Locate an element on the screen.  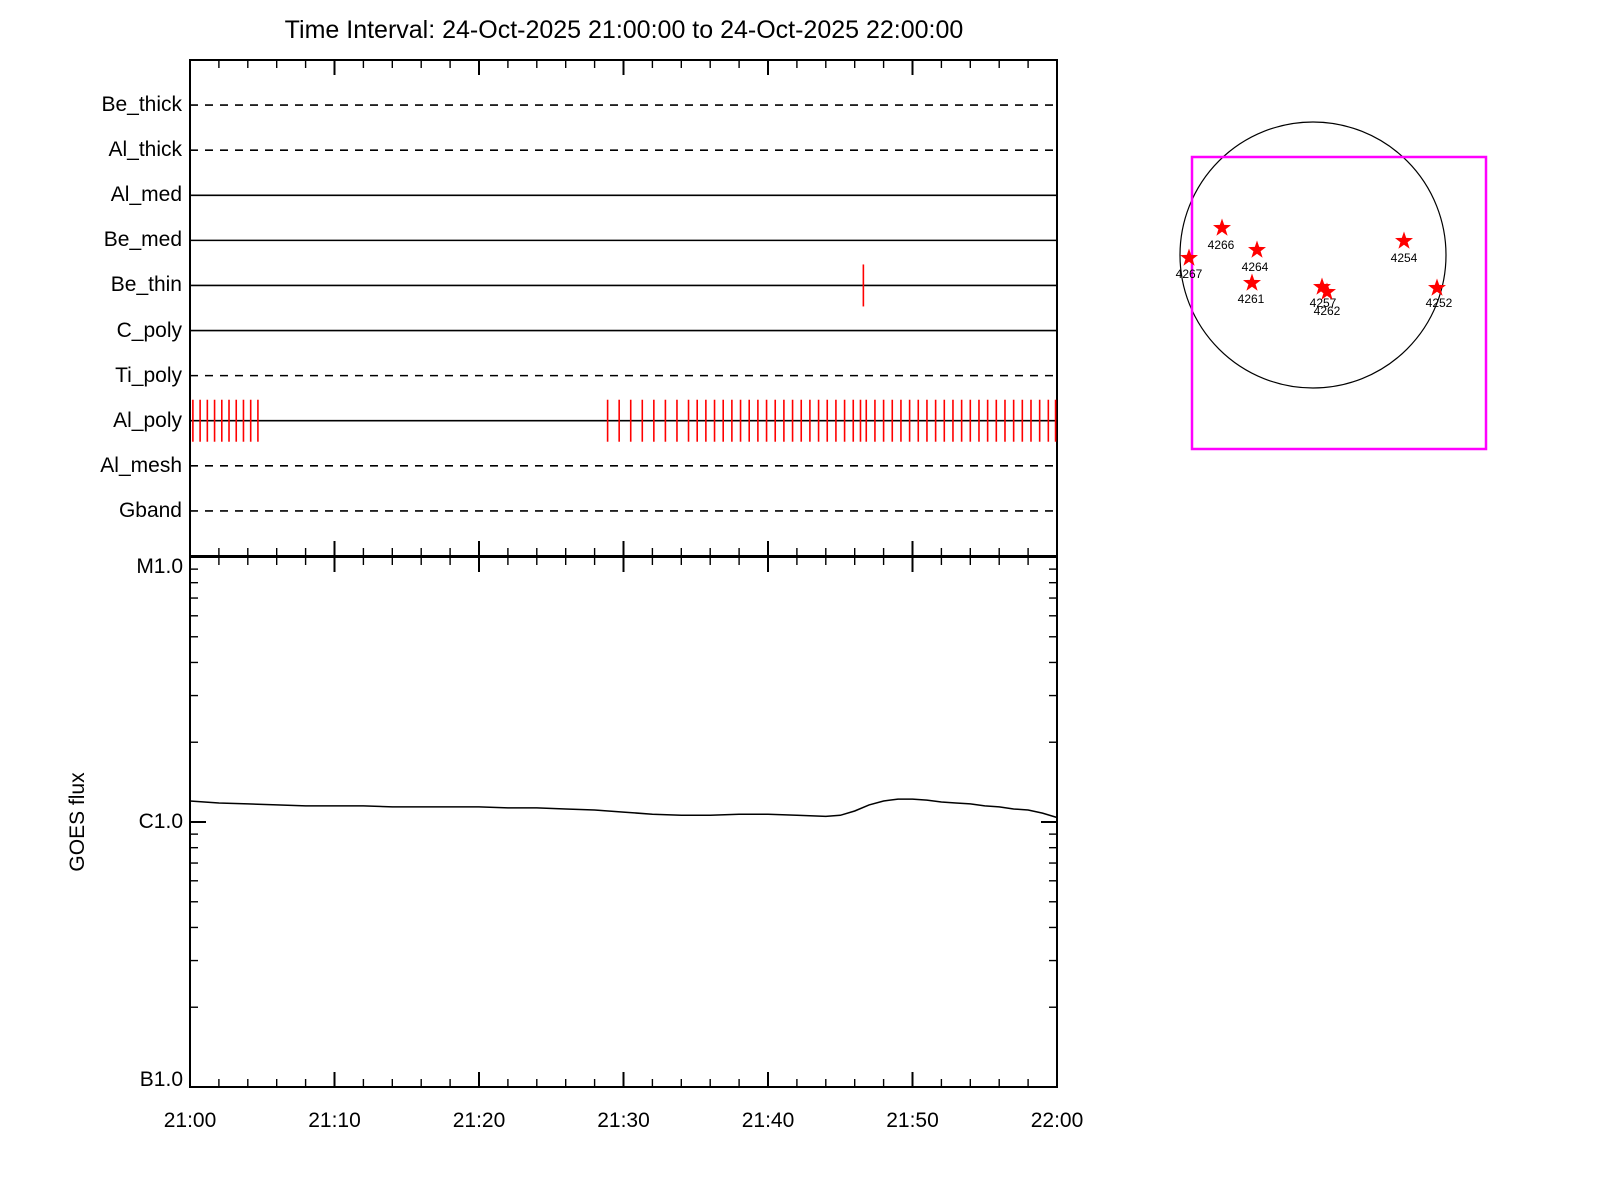
filter-label-Be_thin: Be_thin is located at coordinates (146, 285).